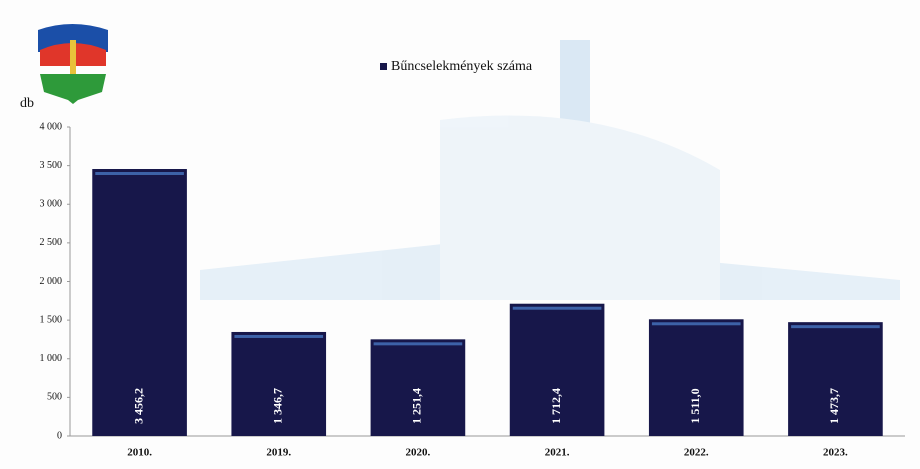 The height and width of the screenshot is (469, 920). What do you see at coordinates (51, 126) in the screenshot?
I see `y-tick-label: 4 000` at bounding box center [51, 126].